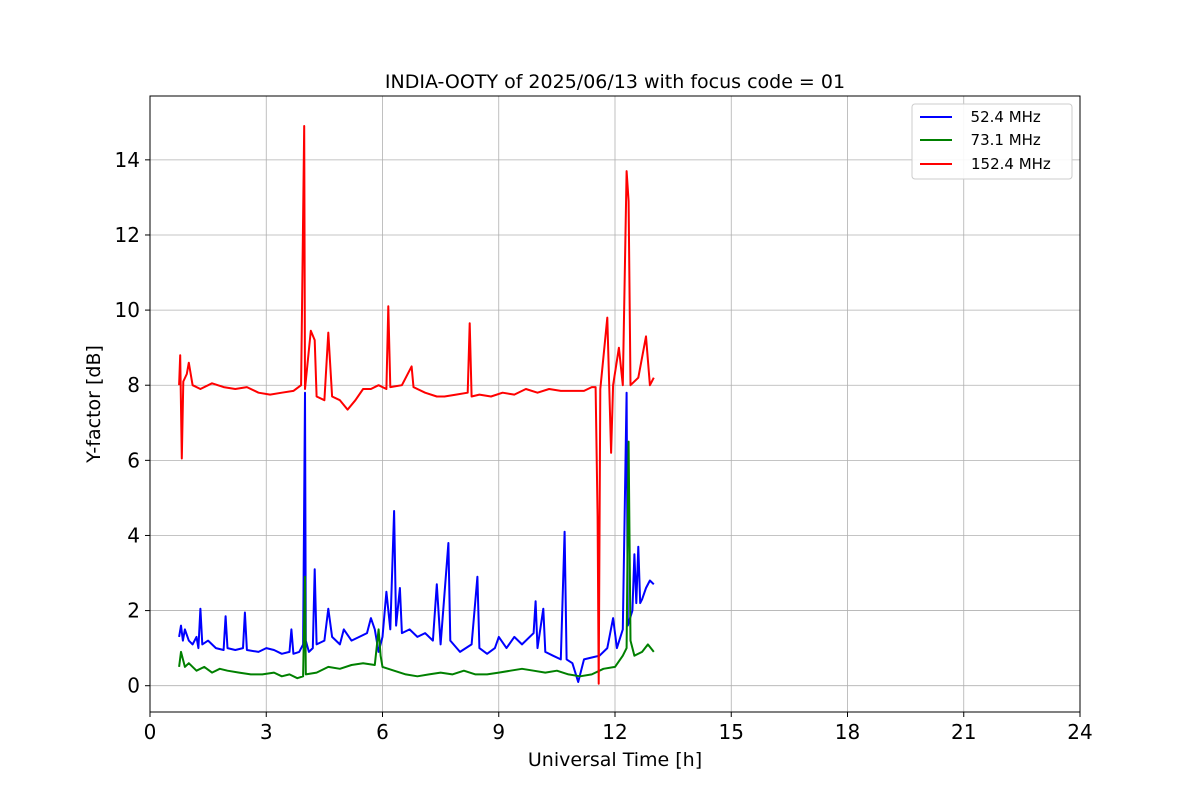 This screenshot has height=805, width=1200. What do you see at coordinates (94, 404) in the screenshot?
I see `y-axis-label: Y-factor [dB]` at bounding box center [94, 404].